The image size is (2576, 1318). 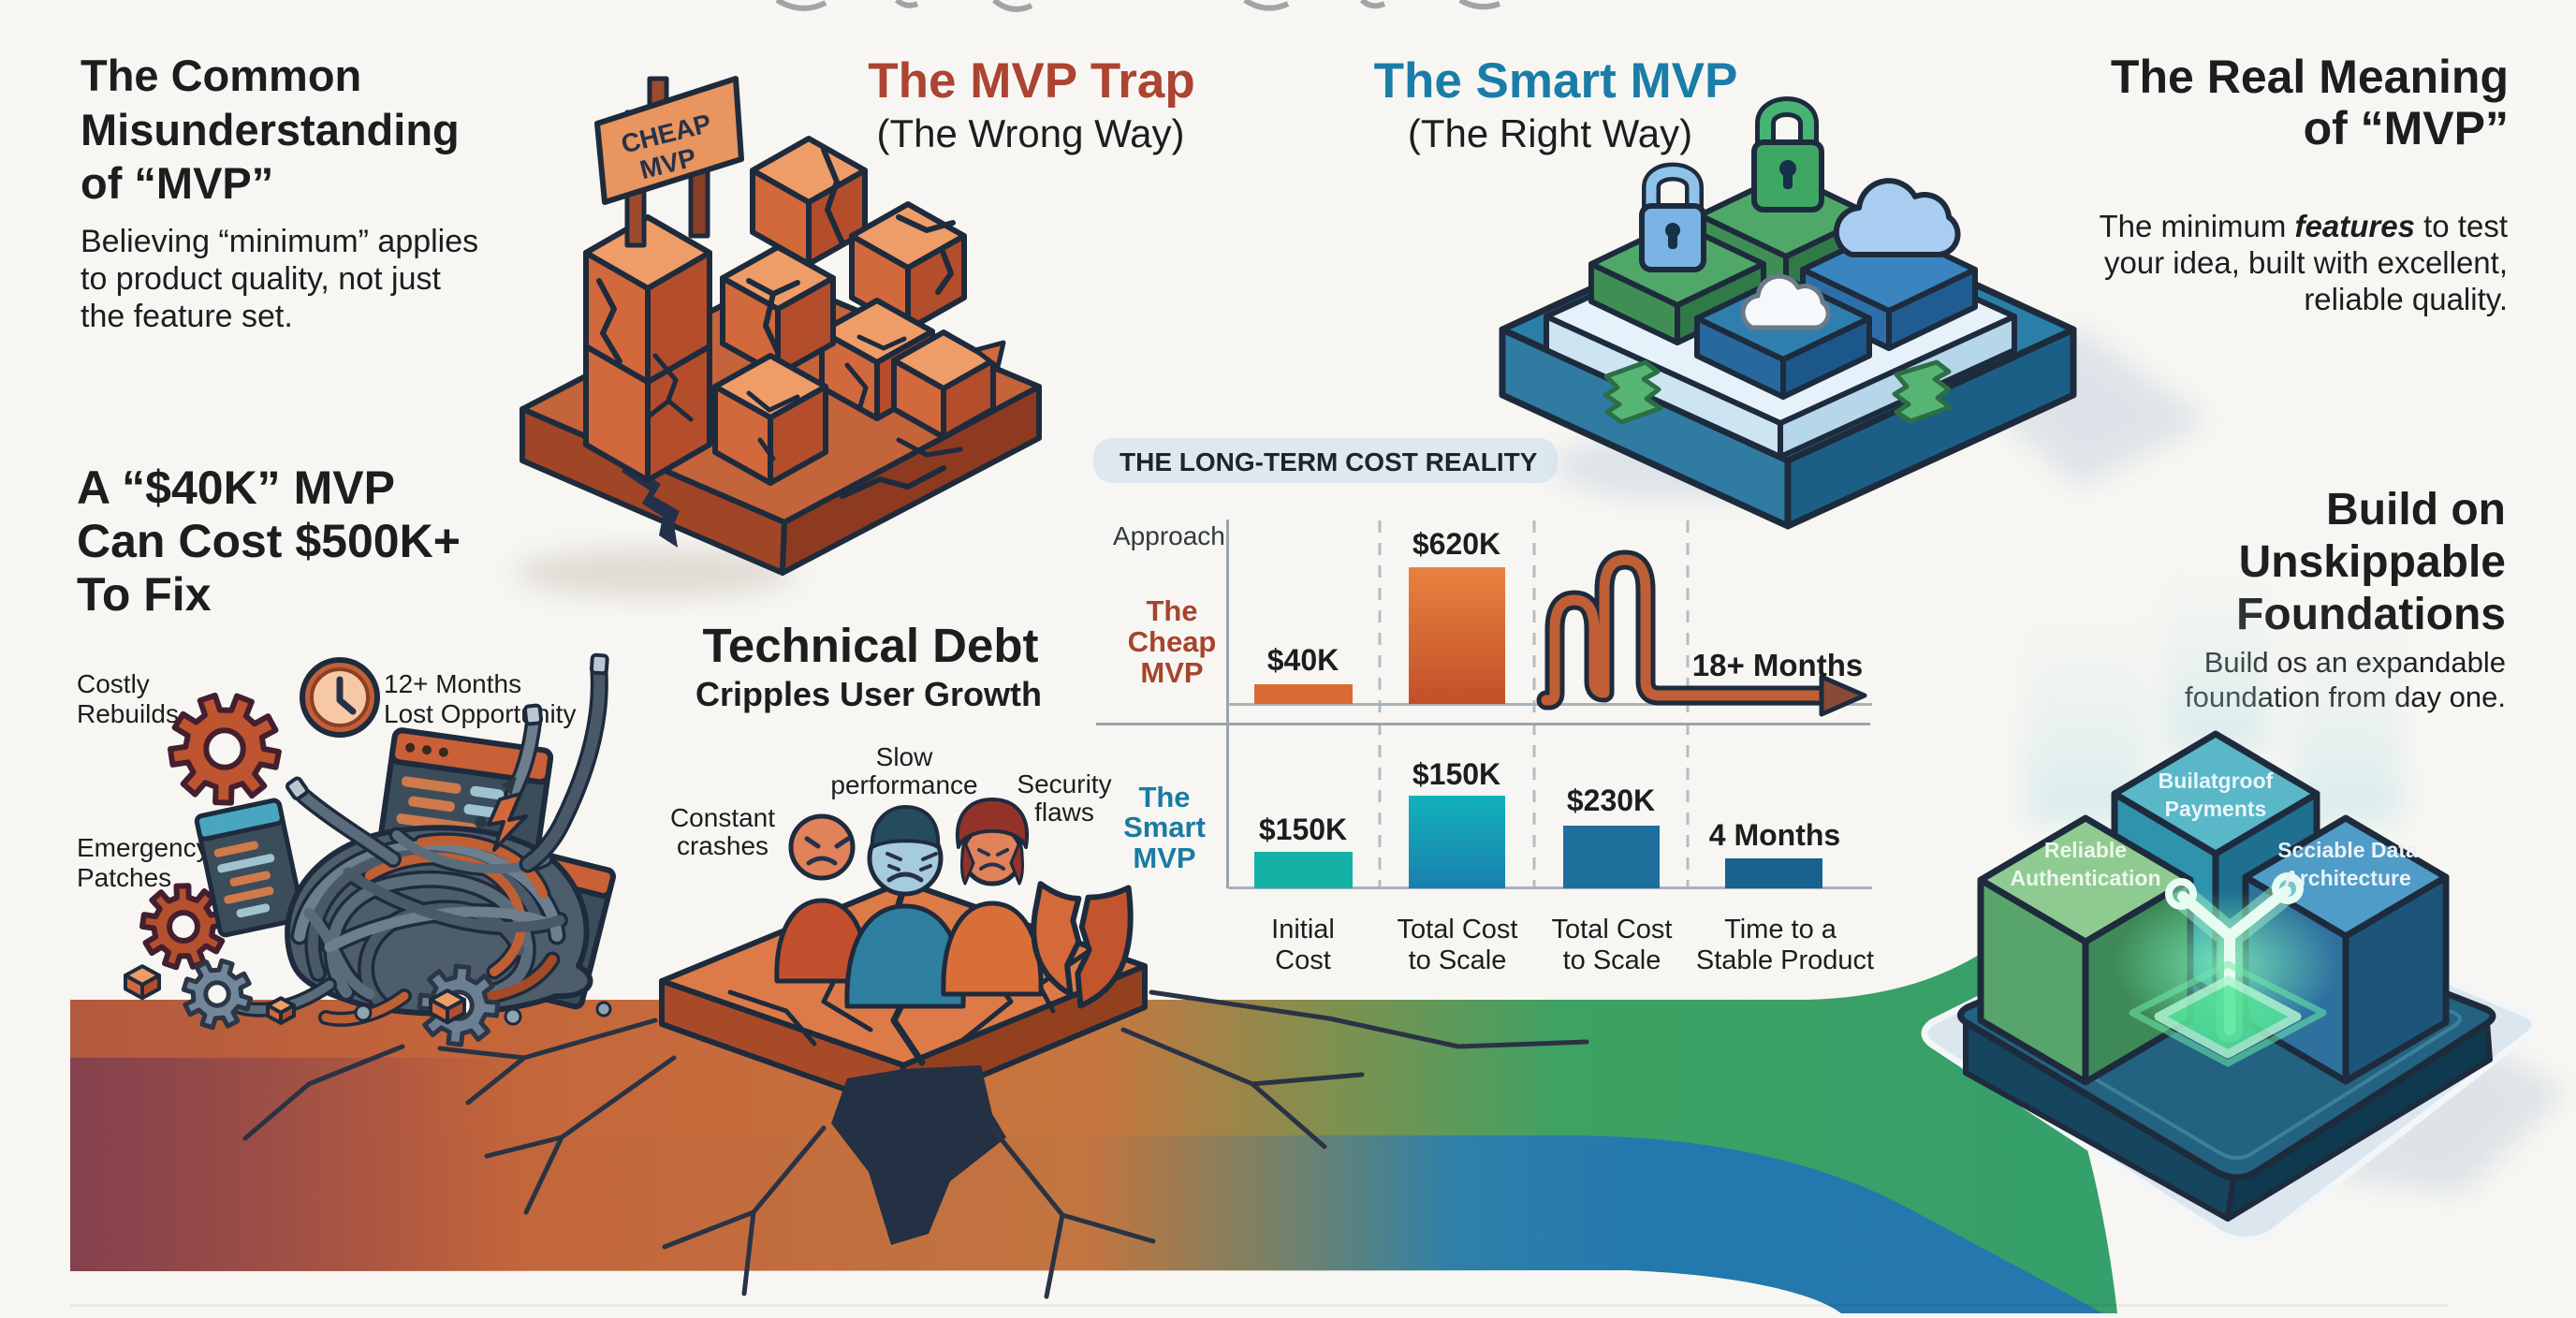 I want to click on svg-text: Patches, so click(x=124, y=877).